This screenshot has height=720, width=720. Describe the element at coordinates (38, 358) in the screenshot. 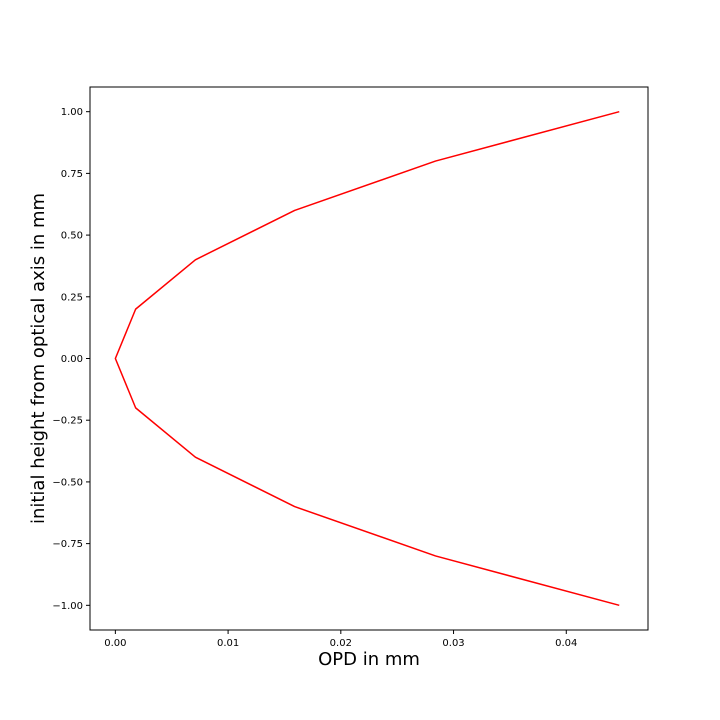

I see `y-axis-label: initial height from optical axis in mm` at that location.